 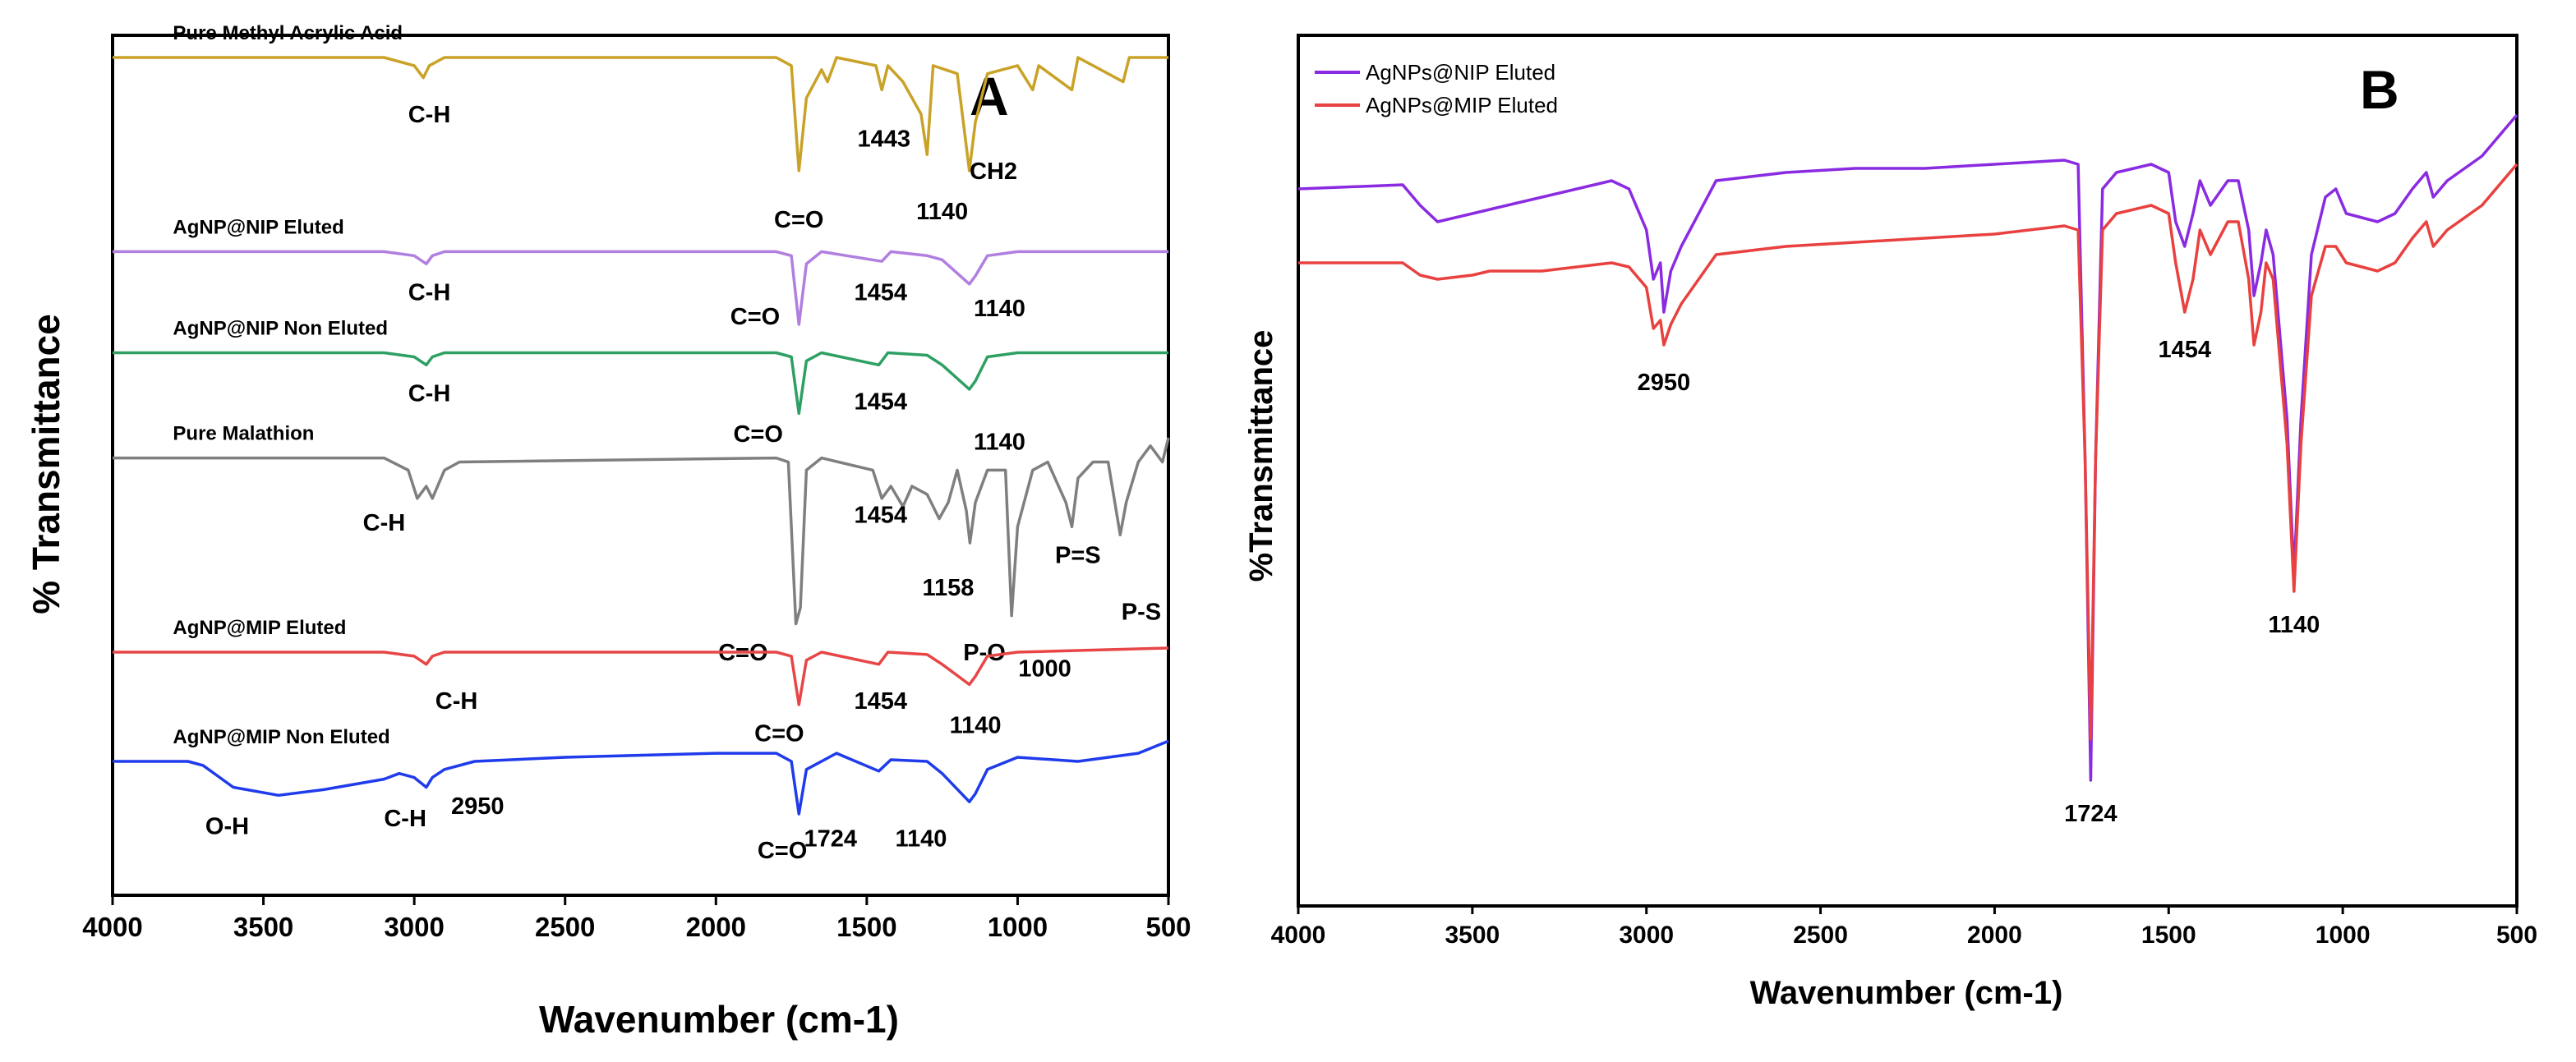 I want to click on panel-b-letter: B, so click(x=2379, y=89).